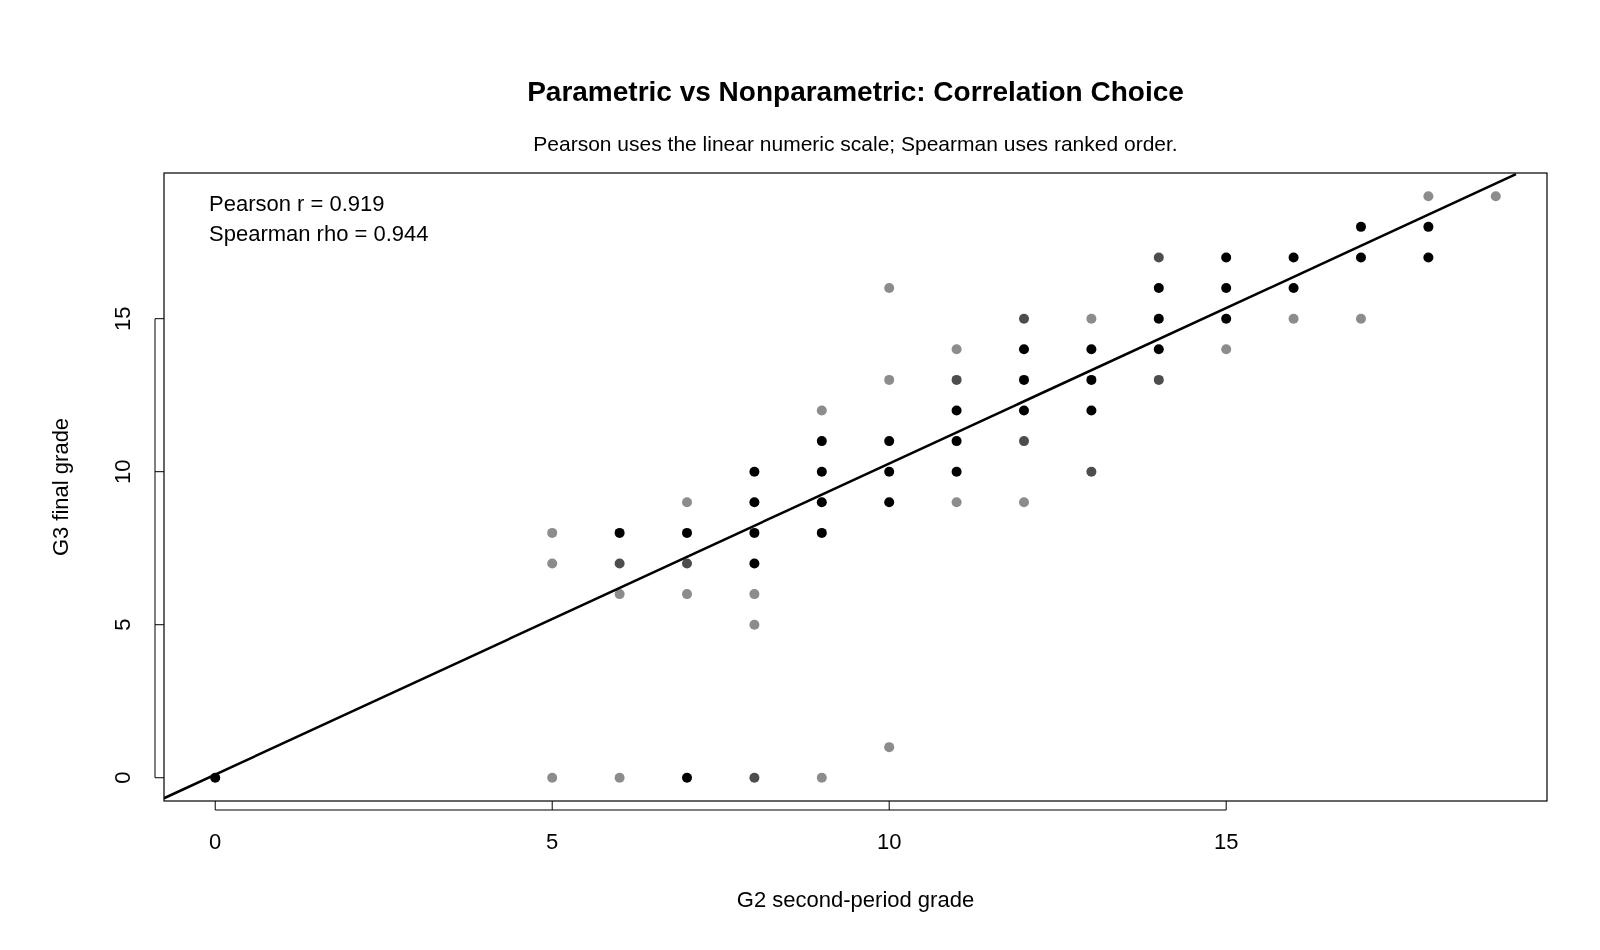  I want to click on x-axis-title: G2 second-period grade, so click(855, 899).